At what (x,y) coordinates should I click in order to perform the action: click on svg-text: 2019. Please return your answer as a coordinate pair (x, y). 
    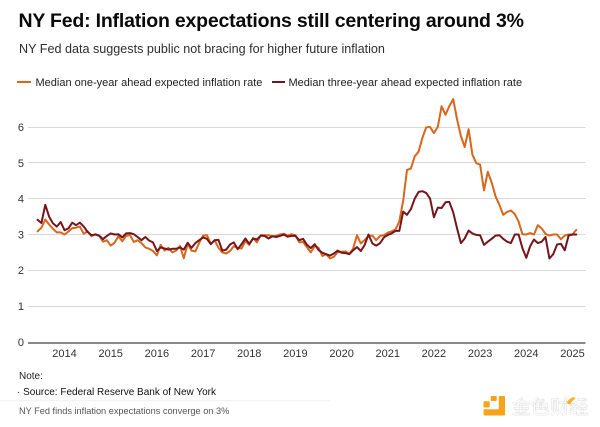
    Looking at the image, I should click on (295, 354).